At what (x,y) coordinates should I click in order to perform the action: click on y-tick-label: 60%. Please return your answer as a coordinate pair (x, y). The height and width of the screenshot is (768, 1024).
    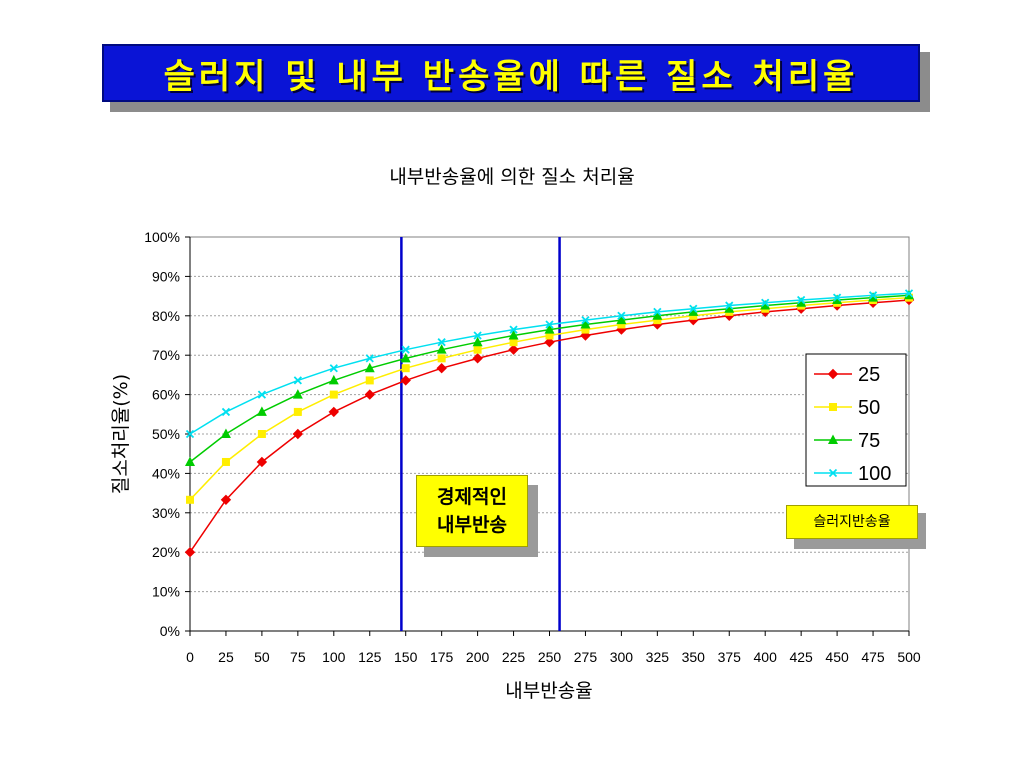
    Looking at the image, I should click on (166, 395).